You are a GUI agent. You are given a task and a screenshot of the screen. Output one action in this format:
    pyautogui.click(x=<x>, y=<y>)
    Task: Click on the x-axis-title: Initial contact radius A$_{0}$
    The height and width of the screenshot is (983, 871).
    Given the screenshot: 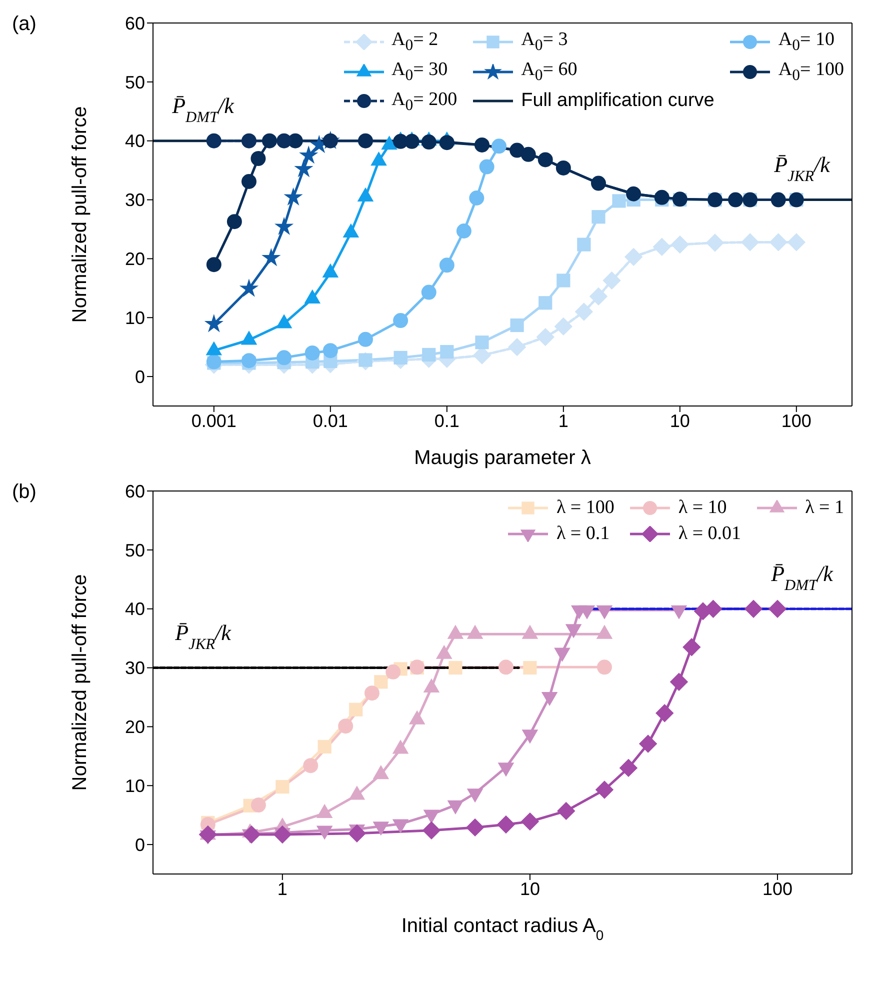 What is the action you would take?
    pyautogui.click(x=502, y=929)
    